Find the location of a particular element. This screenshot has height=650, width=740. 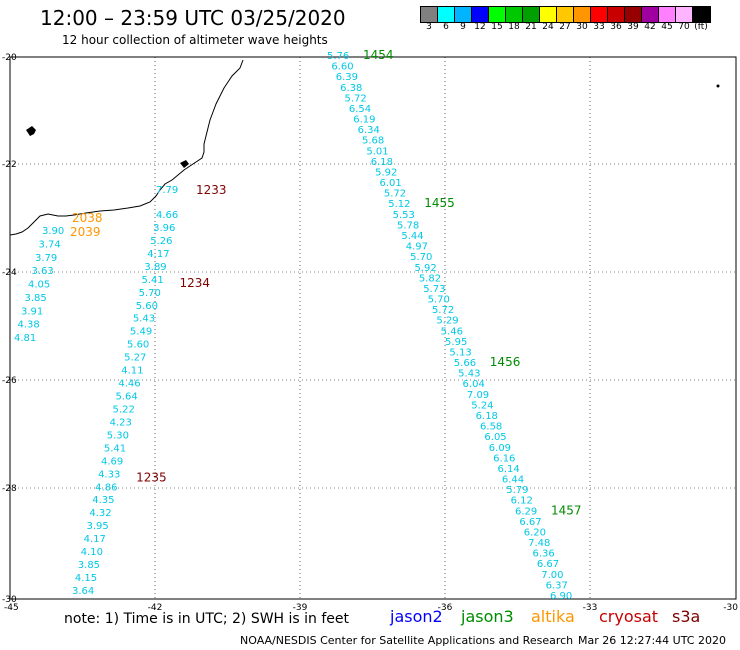

wave-height-label: 5.26 is located at coordinates (161, 241).